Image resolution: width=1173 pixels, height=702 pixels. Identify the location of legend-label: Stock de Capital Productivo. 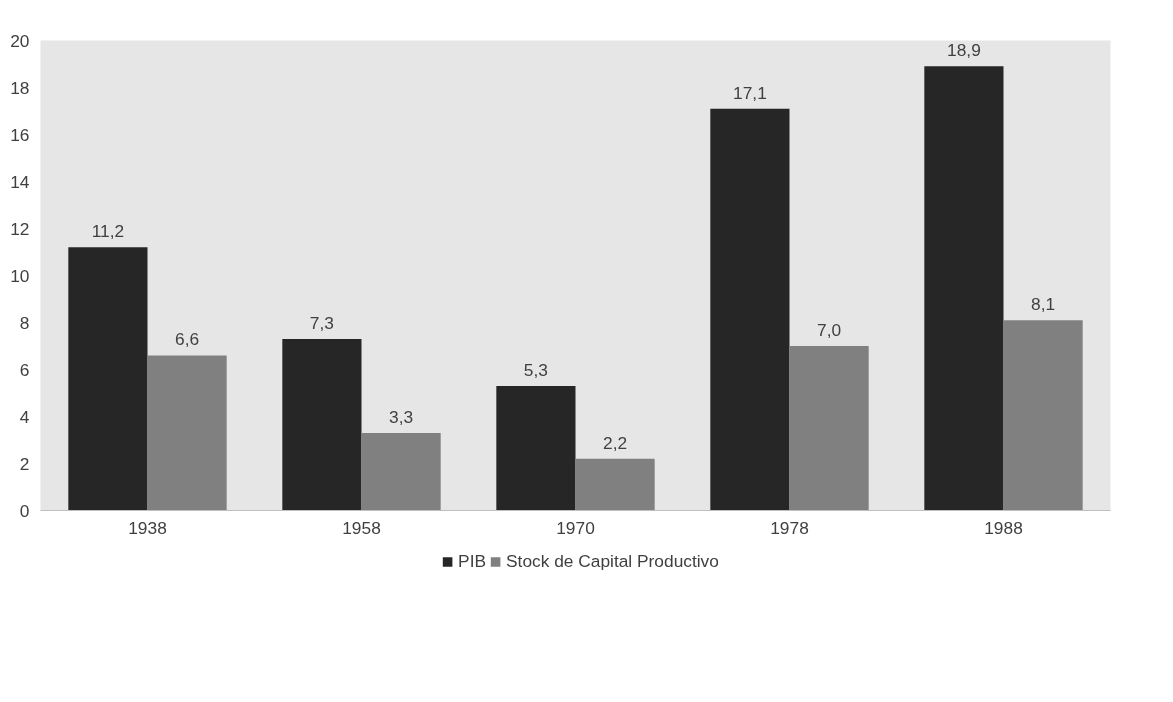
(612, 561).